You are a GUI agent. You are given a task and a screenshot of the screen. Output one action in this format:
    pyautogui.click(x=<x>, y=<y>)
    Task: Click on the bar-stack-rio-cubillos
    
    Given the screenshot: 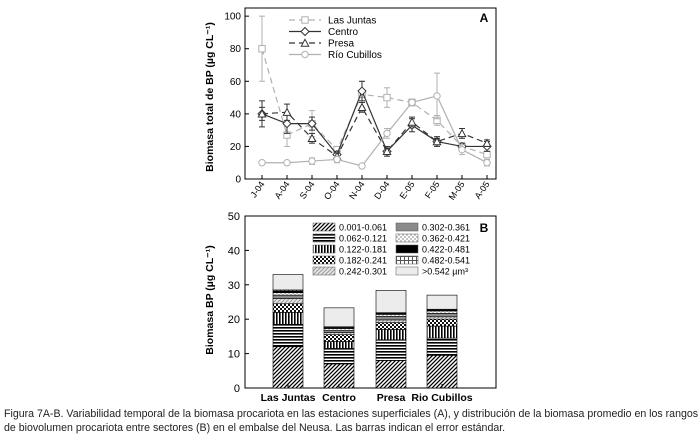 What is the action you would take?
    pyautogui.click(x=442, y=341)
    